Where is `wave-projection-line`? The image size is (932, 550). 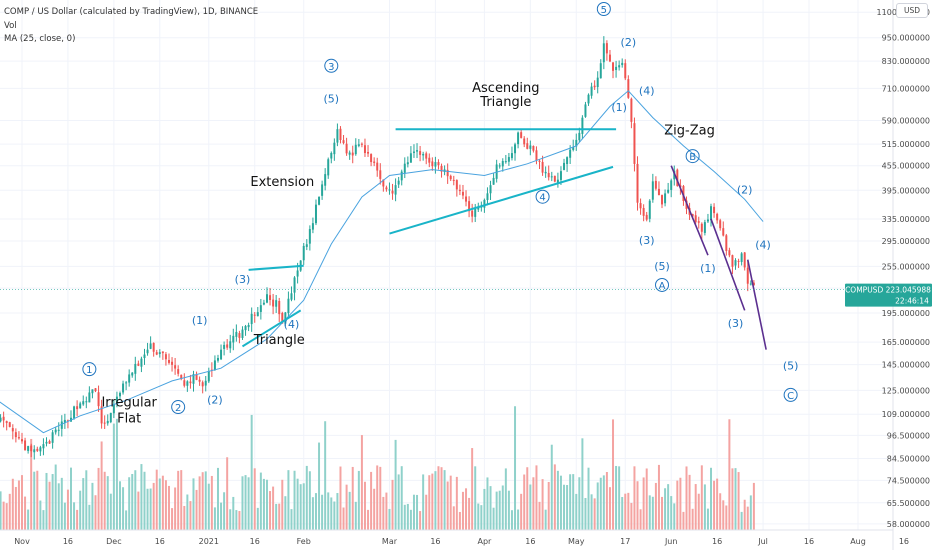 wave-projection-line is located at coordinates (689, 210).